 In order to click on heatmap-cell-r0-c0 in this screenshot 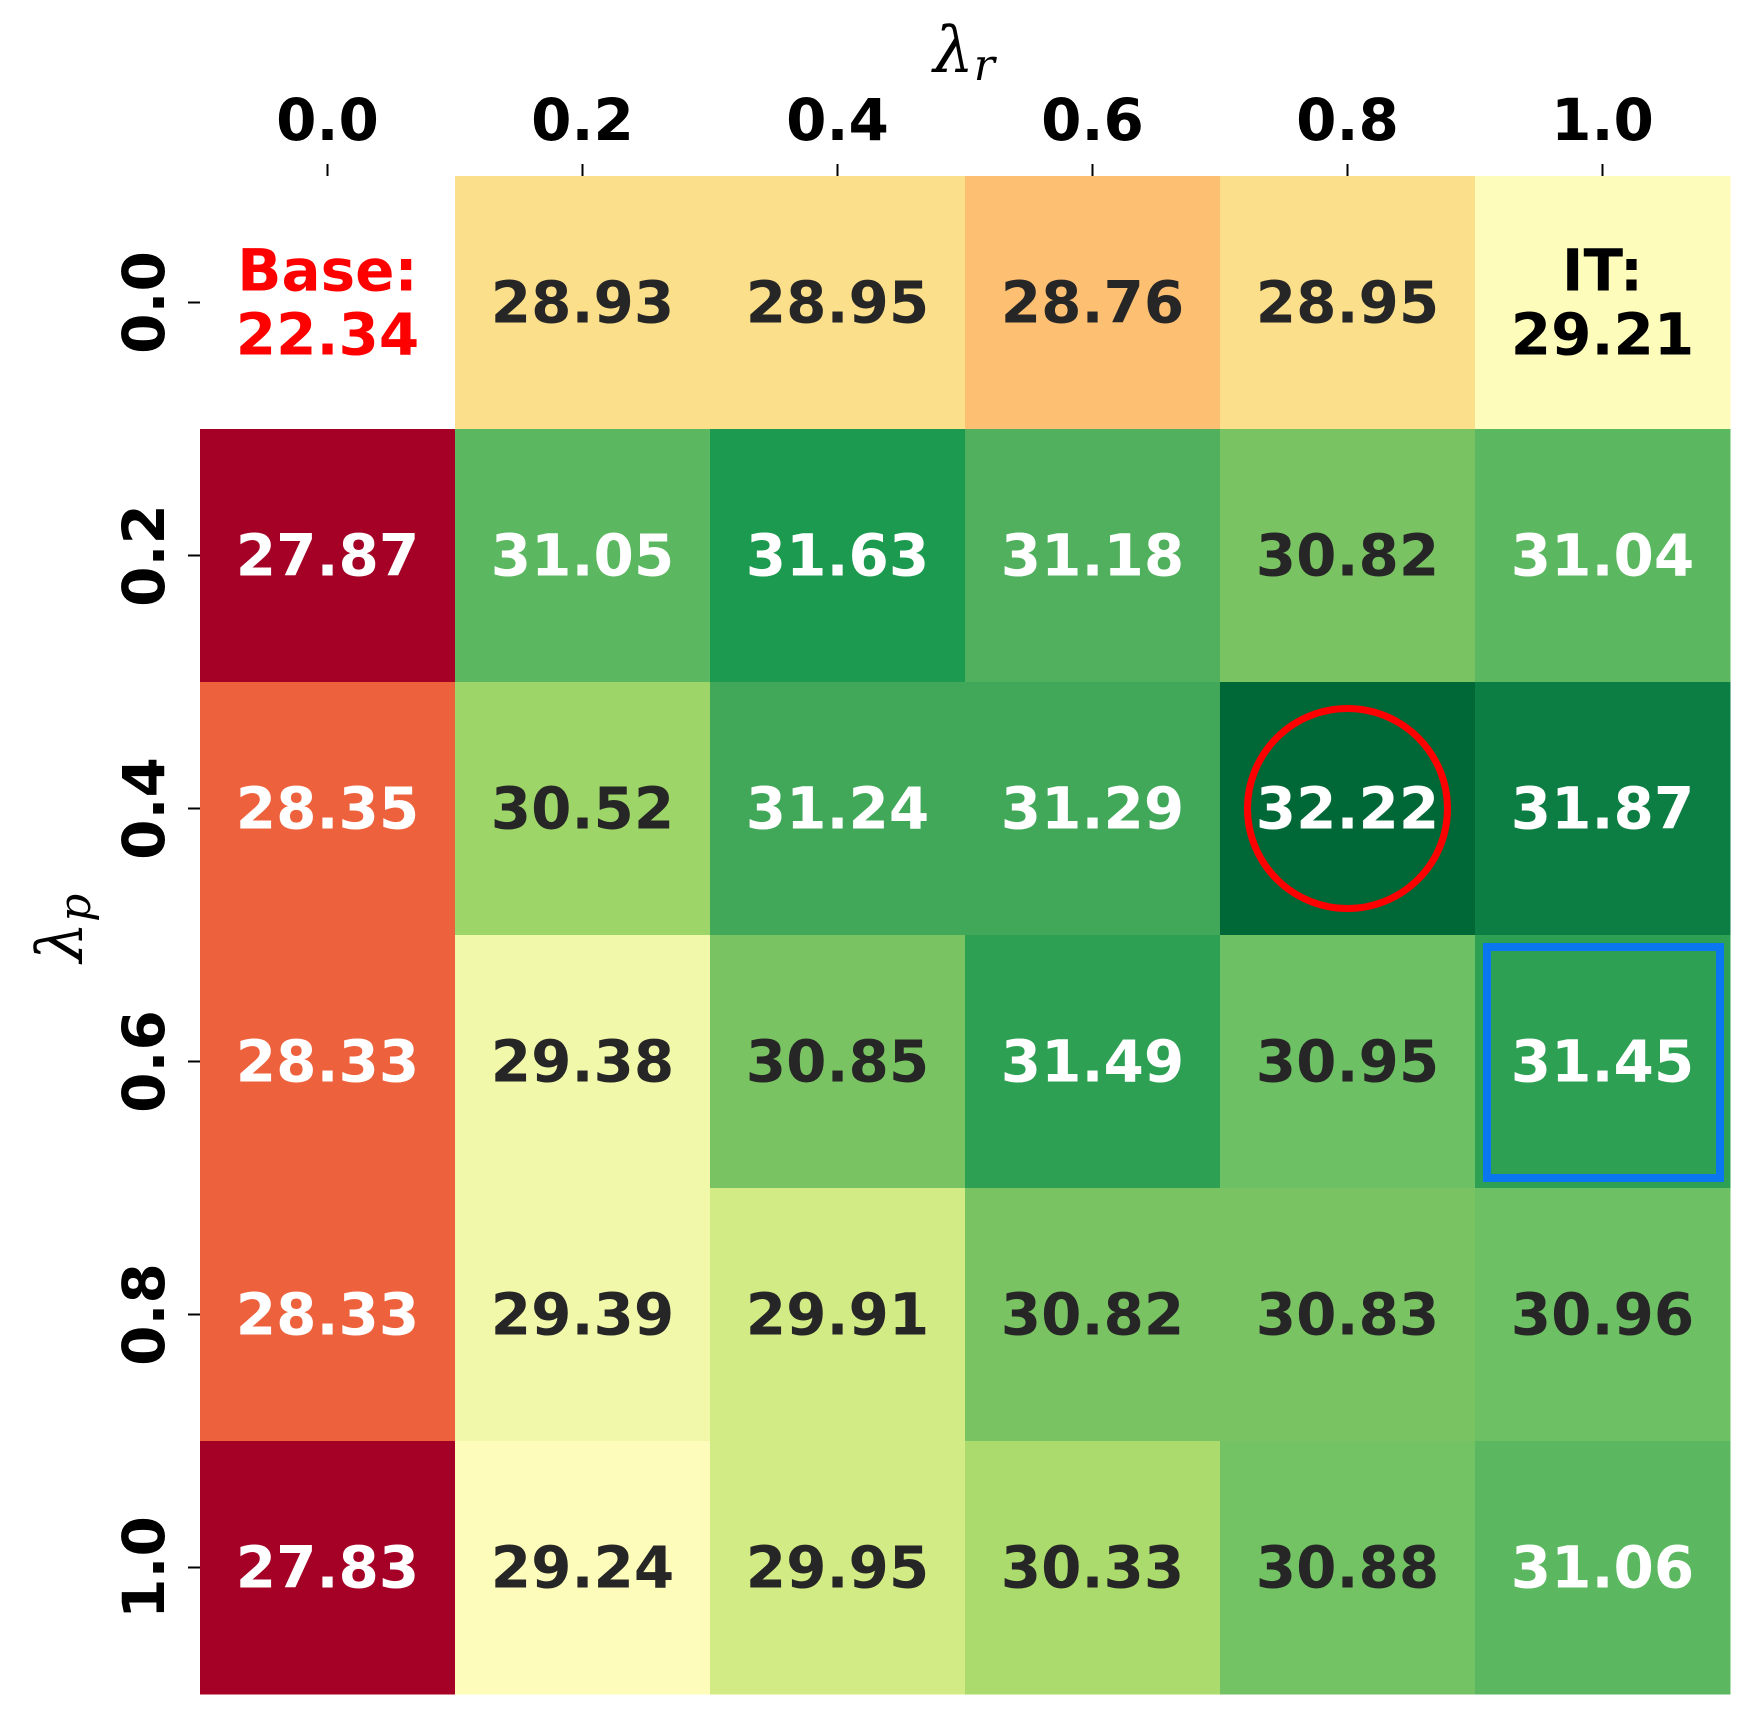, I will do `click(328, 303)`.